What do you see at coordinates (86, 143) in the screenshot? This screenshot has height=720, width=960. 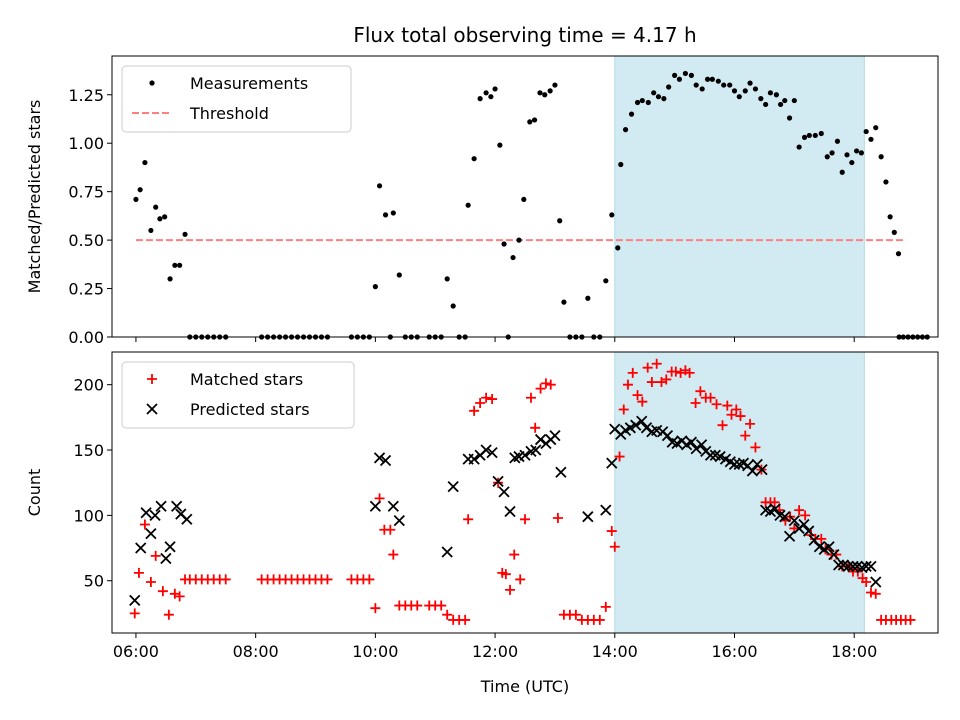 I see `y-tick-label: 1.00` at bounding box center [86, 143].